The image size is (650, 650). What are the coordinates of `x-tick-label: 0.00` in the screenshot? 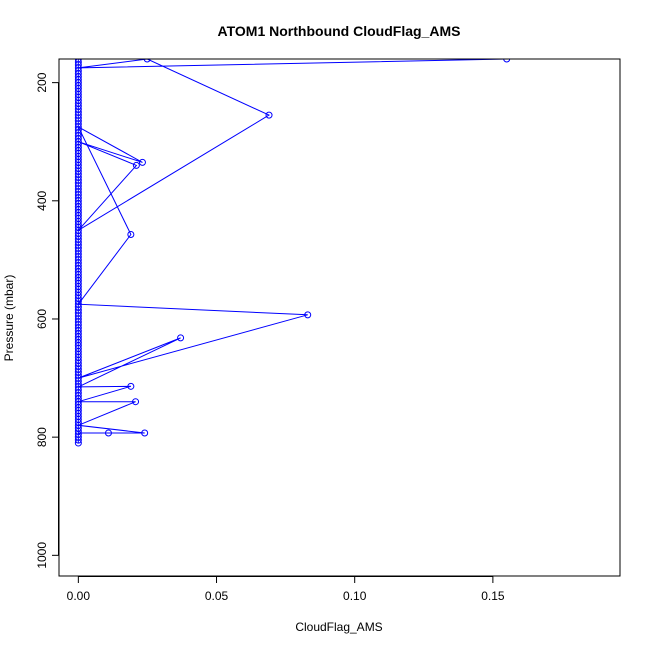 It's located at (79, 596).